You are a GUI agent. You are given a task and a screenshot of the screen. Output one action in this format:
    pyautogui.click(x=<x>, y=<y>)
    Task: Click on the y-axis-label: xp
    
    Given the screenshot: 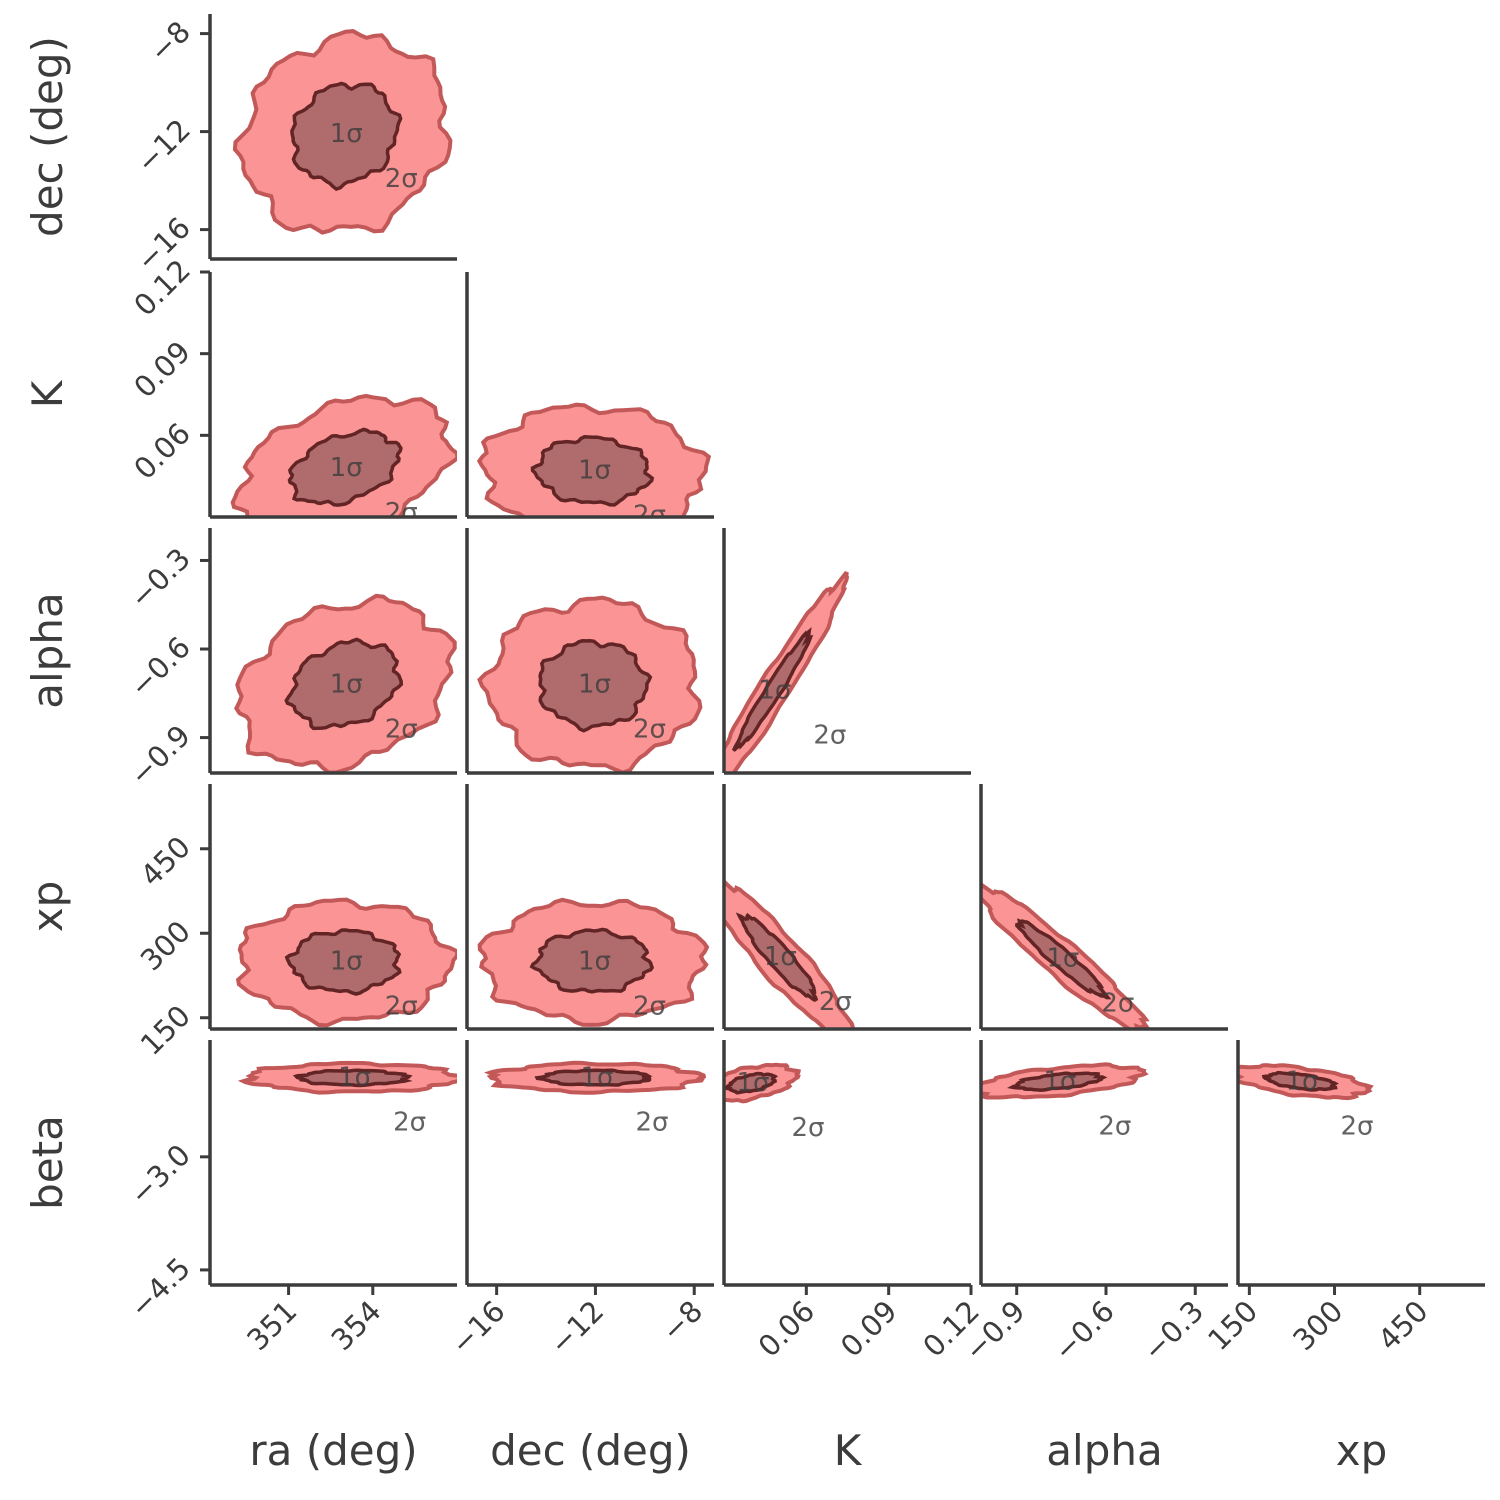 What is the action you would take?
    pyautogui.click(x=47, y=907)
    